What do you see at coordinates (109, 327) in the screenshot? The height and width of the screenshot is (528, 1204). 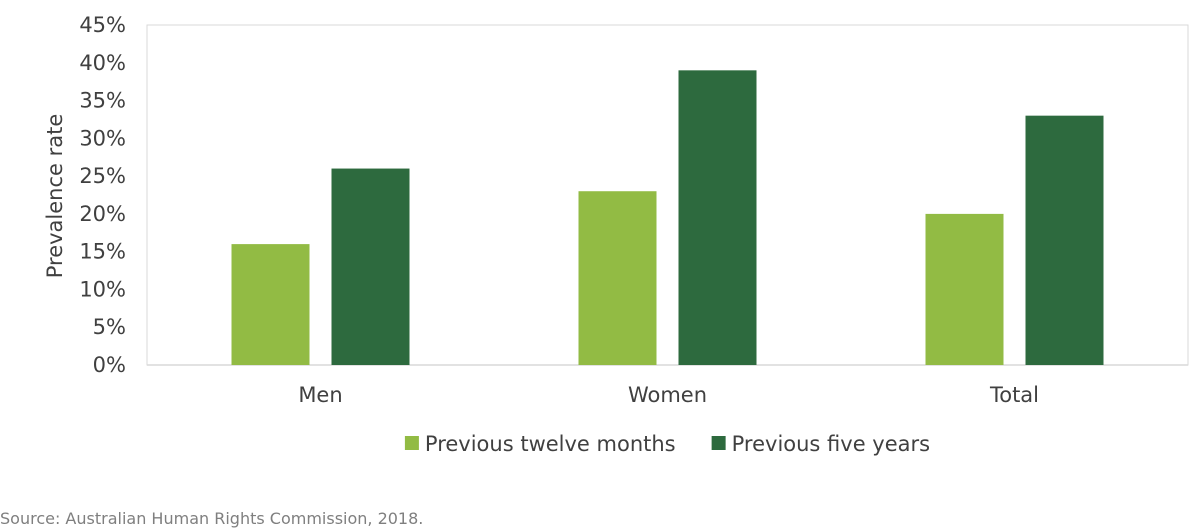 I see `y-tick-label: 5%` at bounding box center [109, 327].